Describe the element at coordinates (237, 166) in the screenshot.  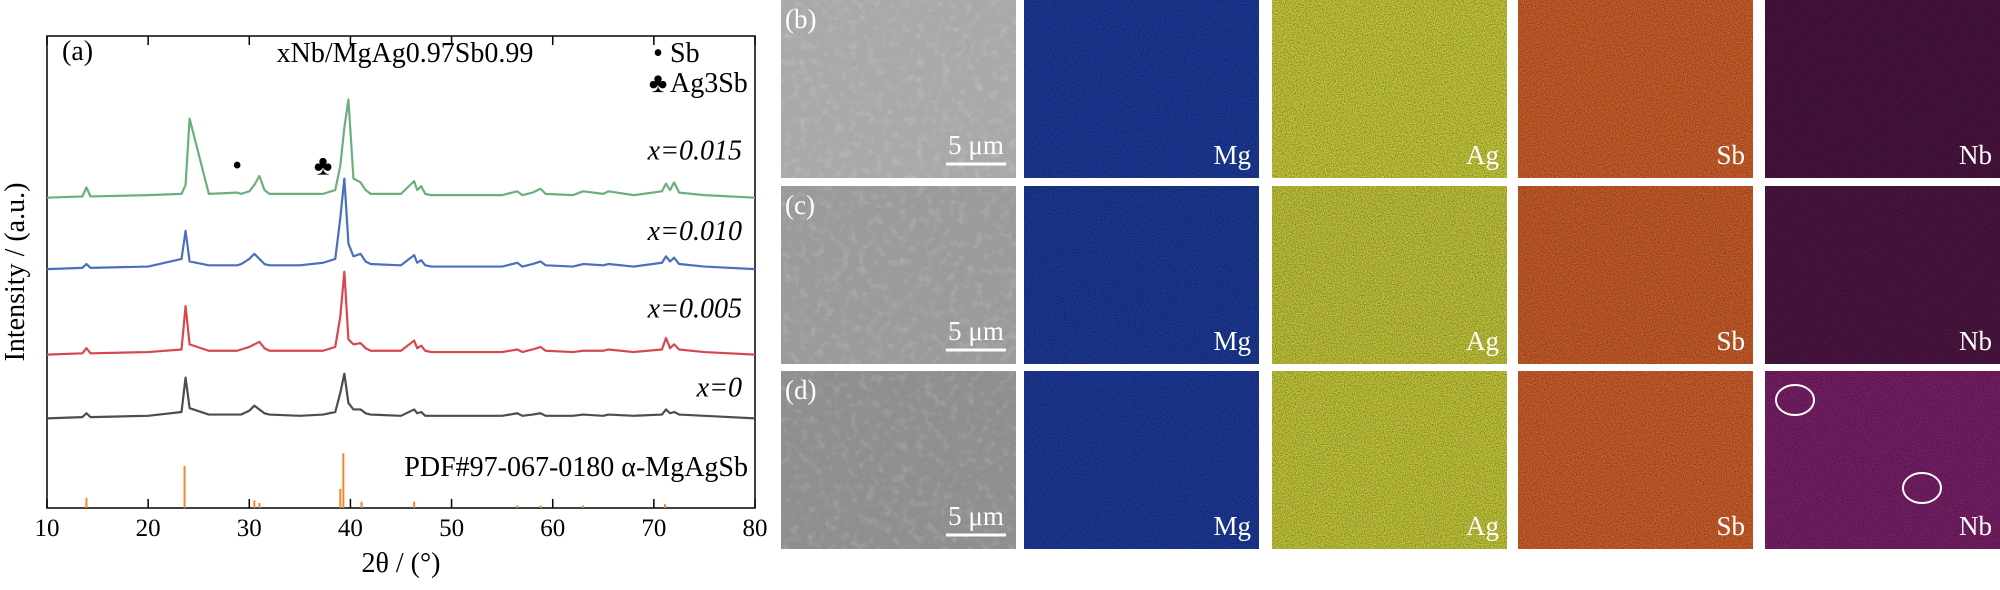
I see `phase-marker: •` at that location.